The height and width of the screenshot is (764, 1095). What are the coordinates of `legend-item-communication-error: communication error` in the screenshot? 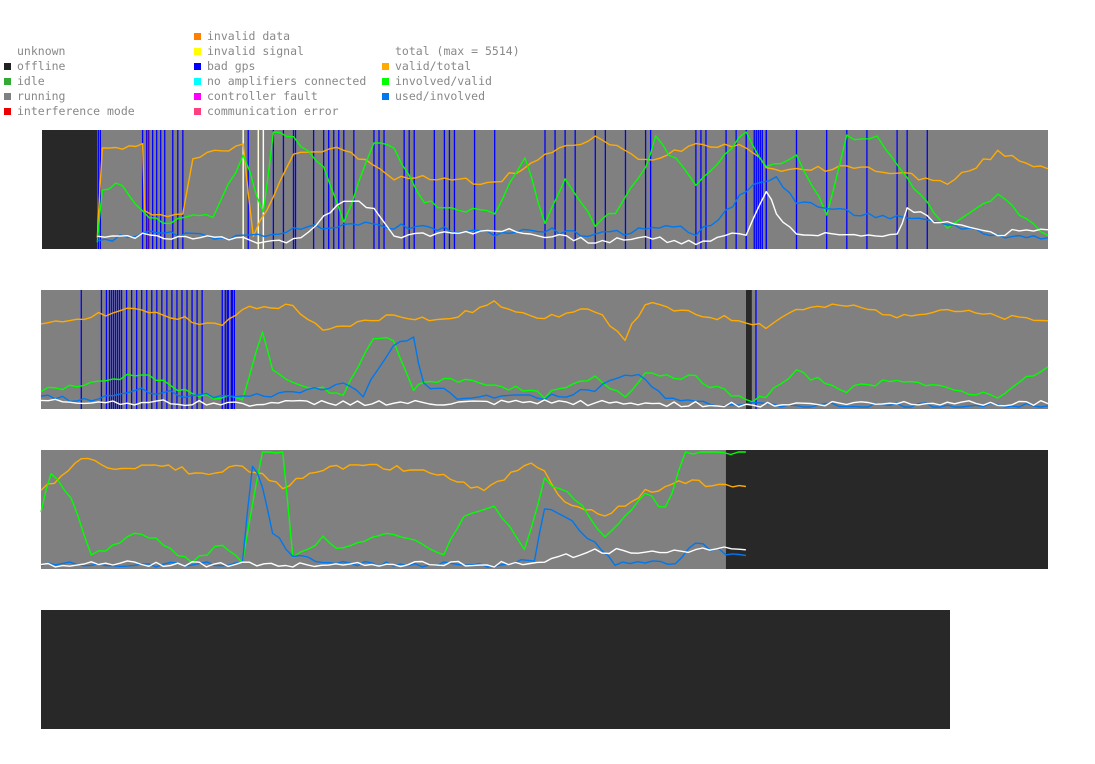 It's located at (266, 111).